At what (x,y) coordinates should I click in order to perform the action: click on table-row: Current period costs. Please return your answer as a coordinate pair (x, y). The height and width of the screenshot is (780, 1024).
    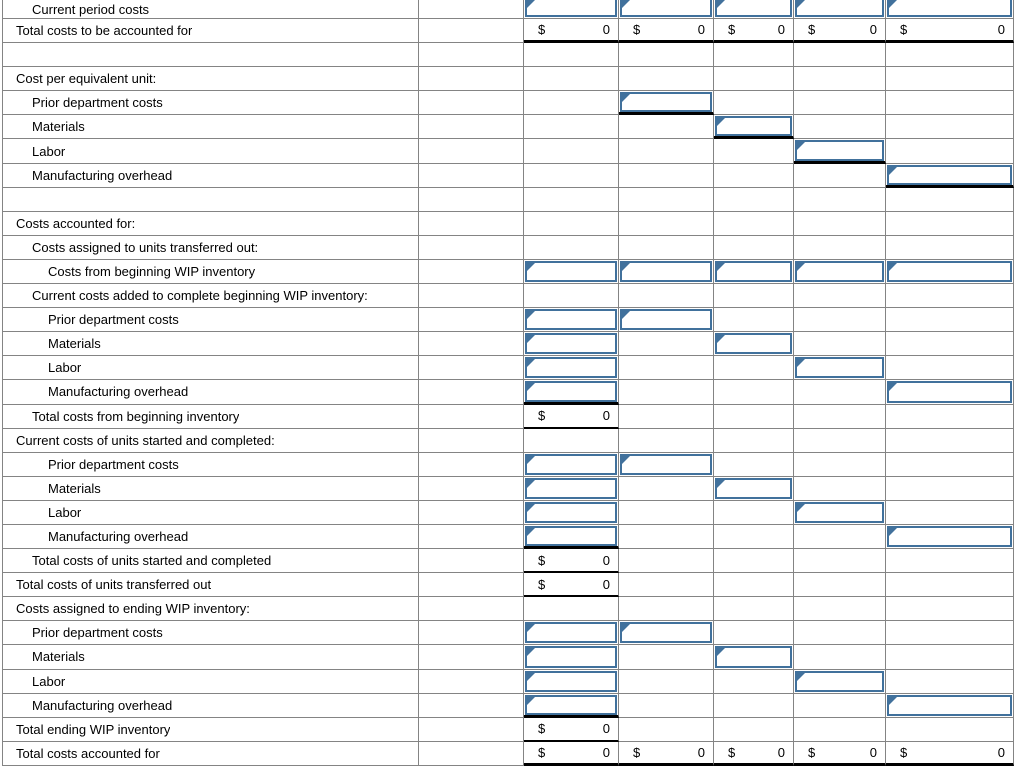
    Looking at the image, I should click on (508, 9).